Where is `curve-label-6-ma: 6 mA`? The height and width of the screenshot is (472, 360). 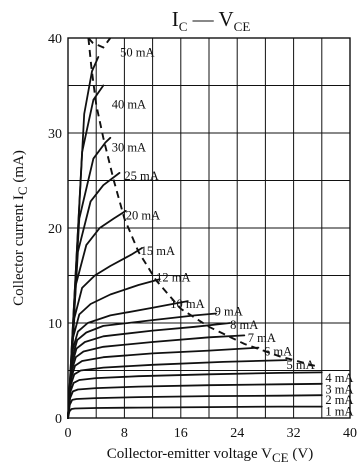 curve-label-6-ma: 6 mA is located at coordinates (278, 352).